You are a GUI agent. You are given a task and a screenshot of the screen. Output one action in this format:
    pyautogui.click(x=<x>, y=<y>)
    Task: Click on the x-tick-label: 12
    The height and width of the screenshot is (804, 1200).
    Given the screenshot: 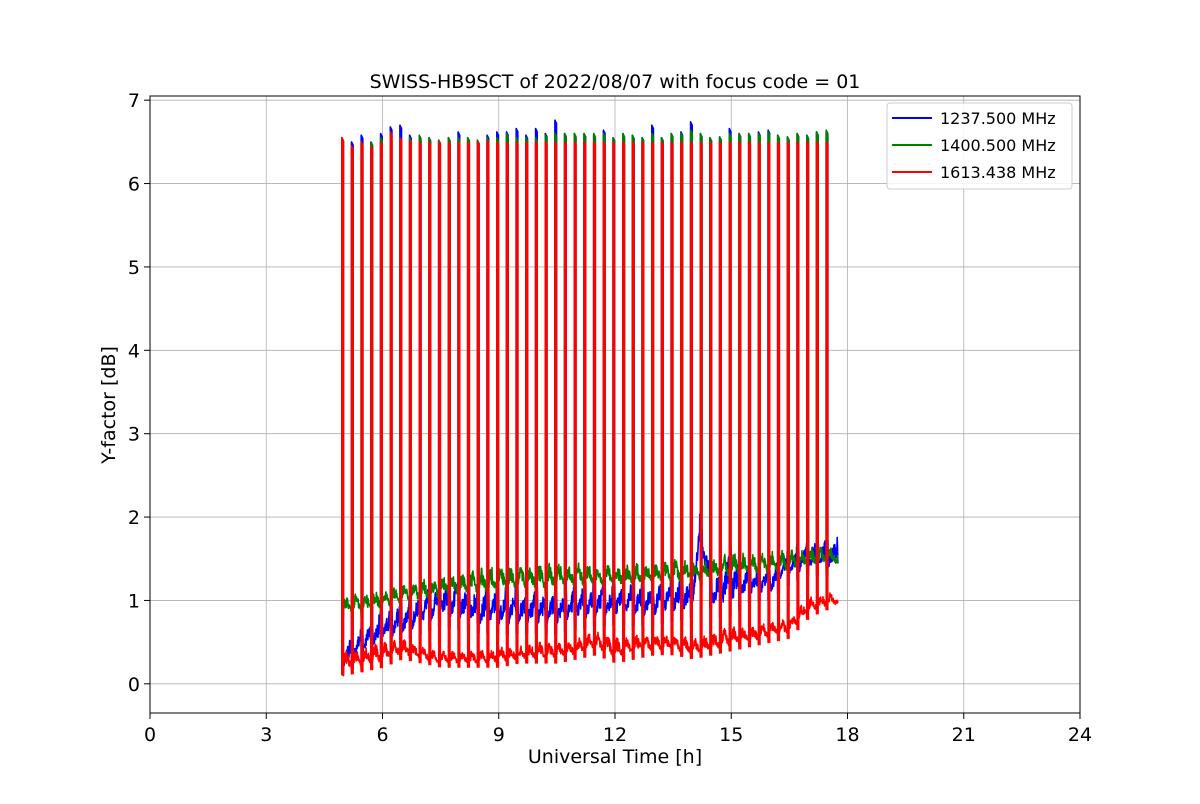 What is the action you would take?
    pyautogui.click(x=615, y=735)
    